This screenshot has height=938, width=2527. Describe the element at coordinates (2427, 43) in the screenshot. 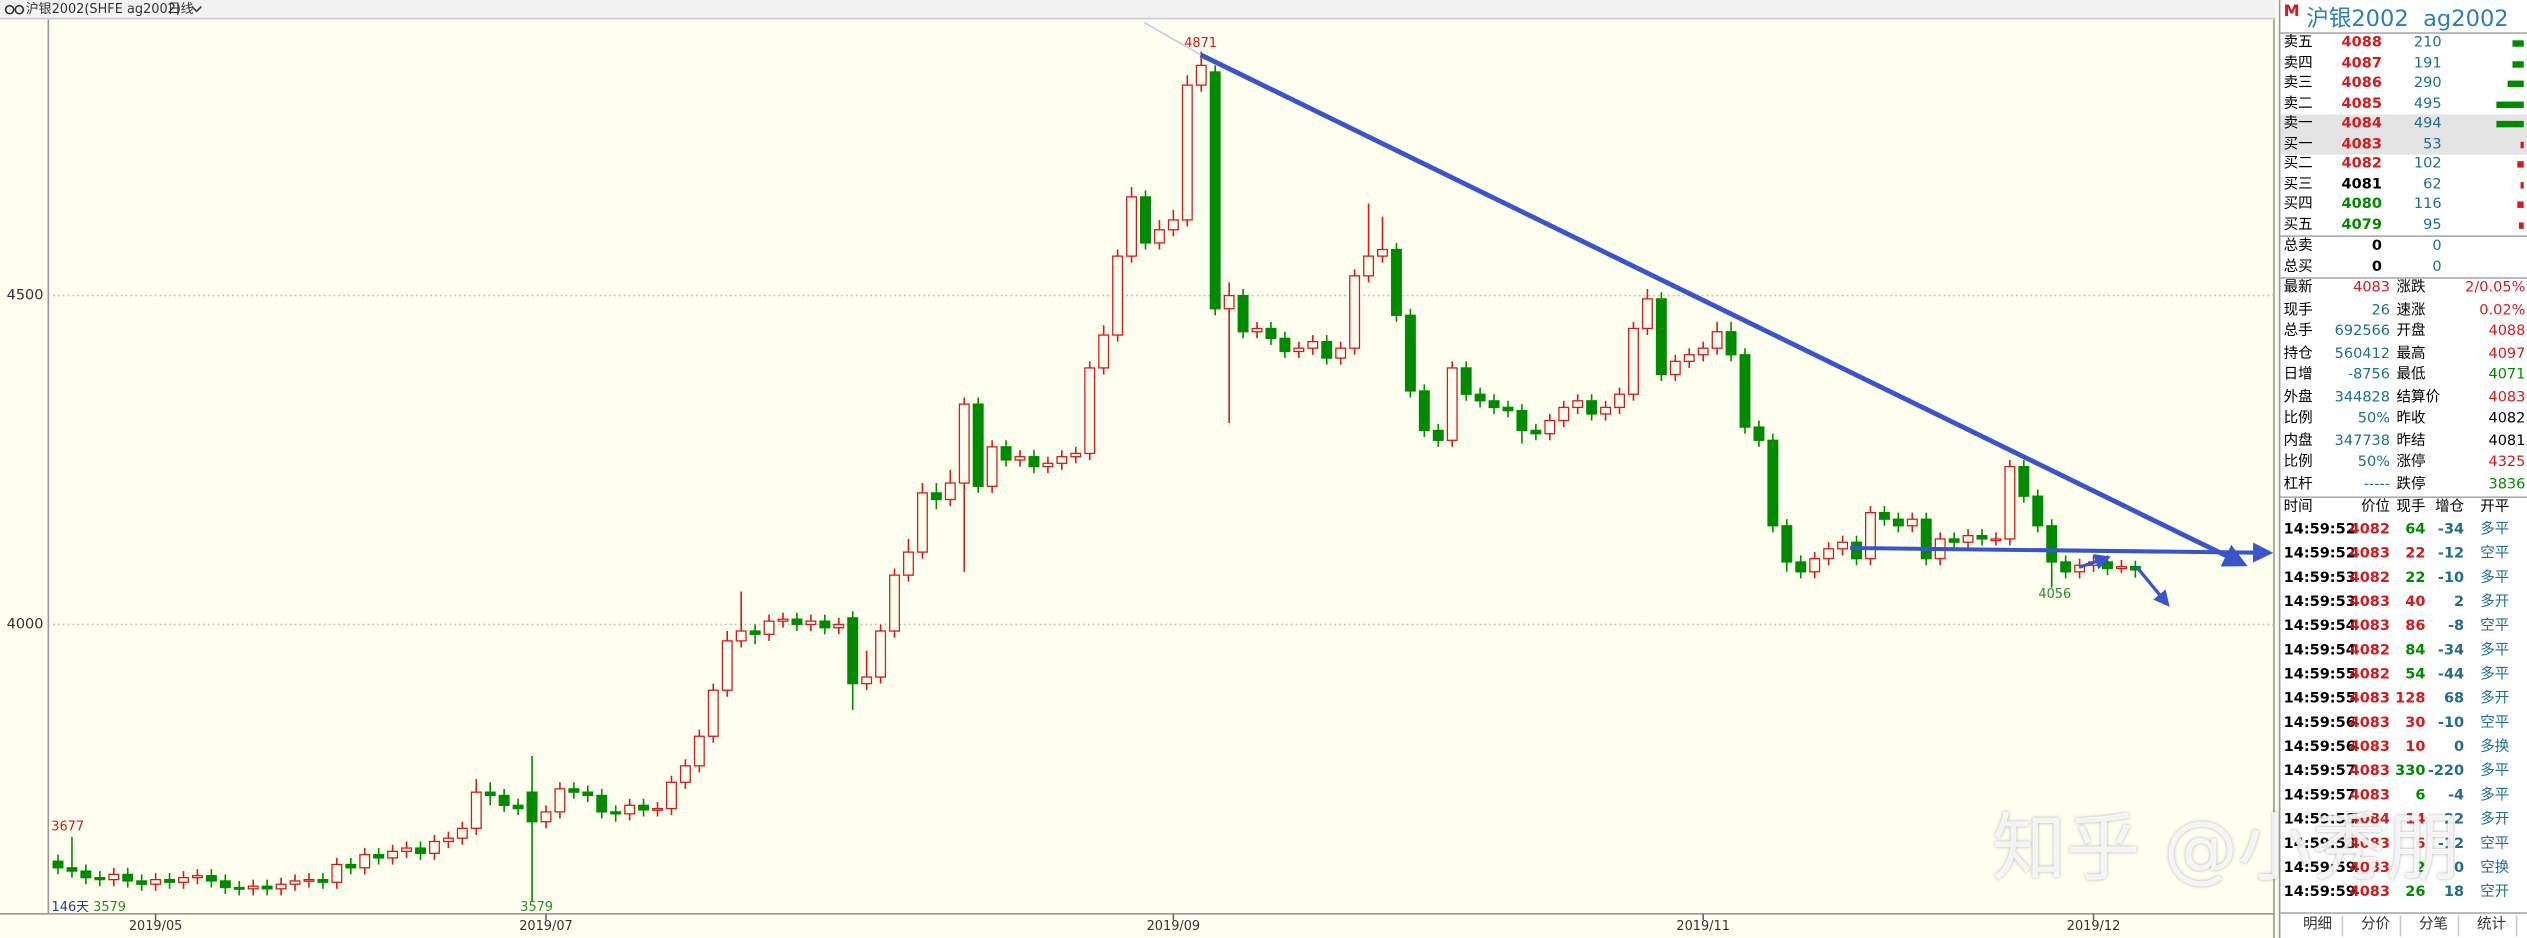

I see `order-volume: 210` at that location.